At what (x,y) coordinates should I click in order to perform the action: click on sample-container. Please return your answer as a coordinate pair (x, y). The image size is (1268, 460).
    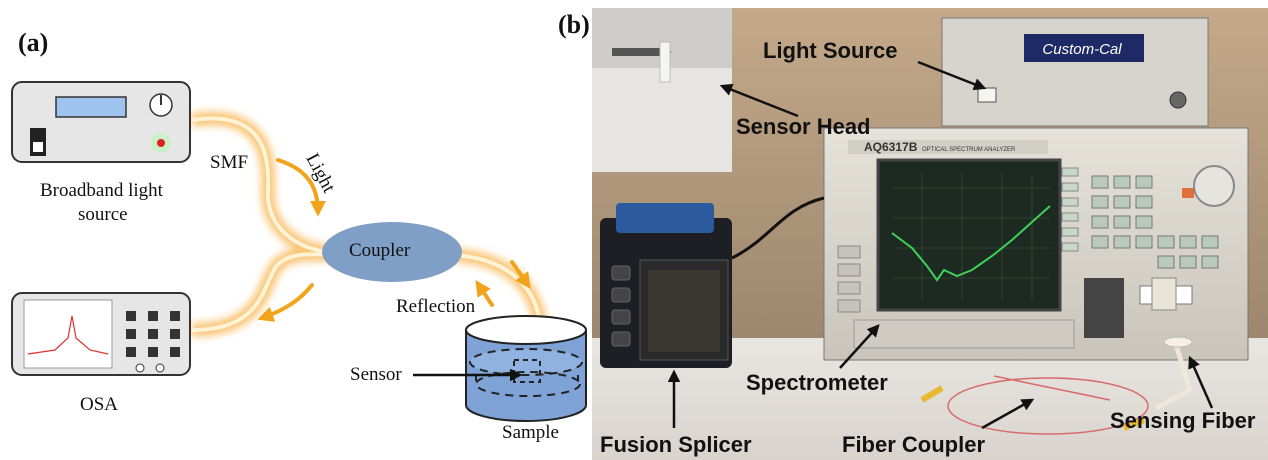
    Looking at the image, I should click on (526, 368).